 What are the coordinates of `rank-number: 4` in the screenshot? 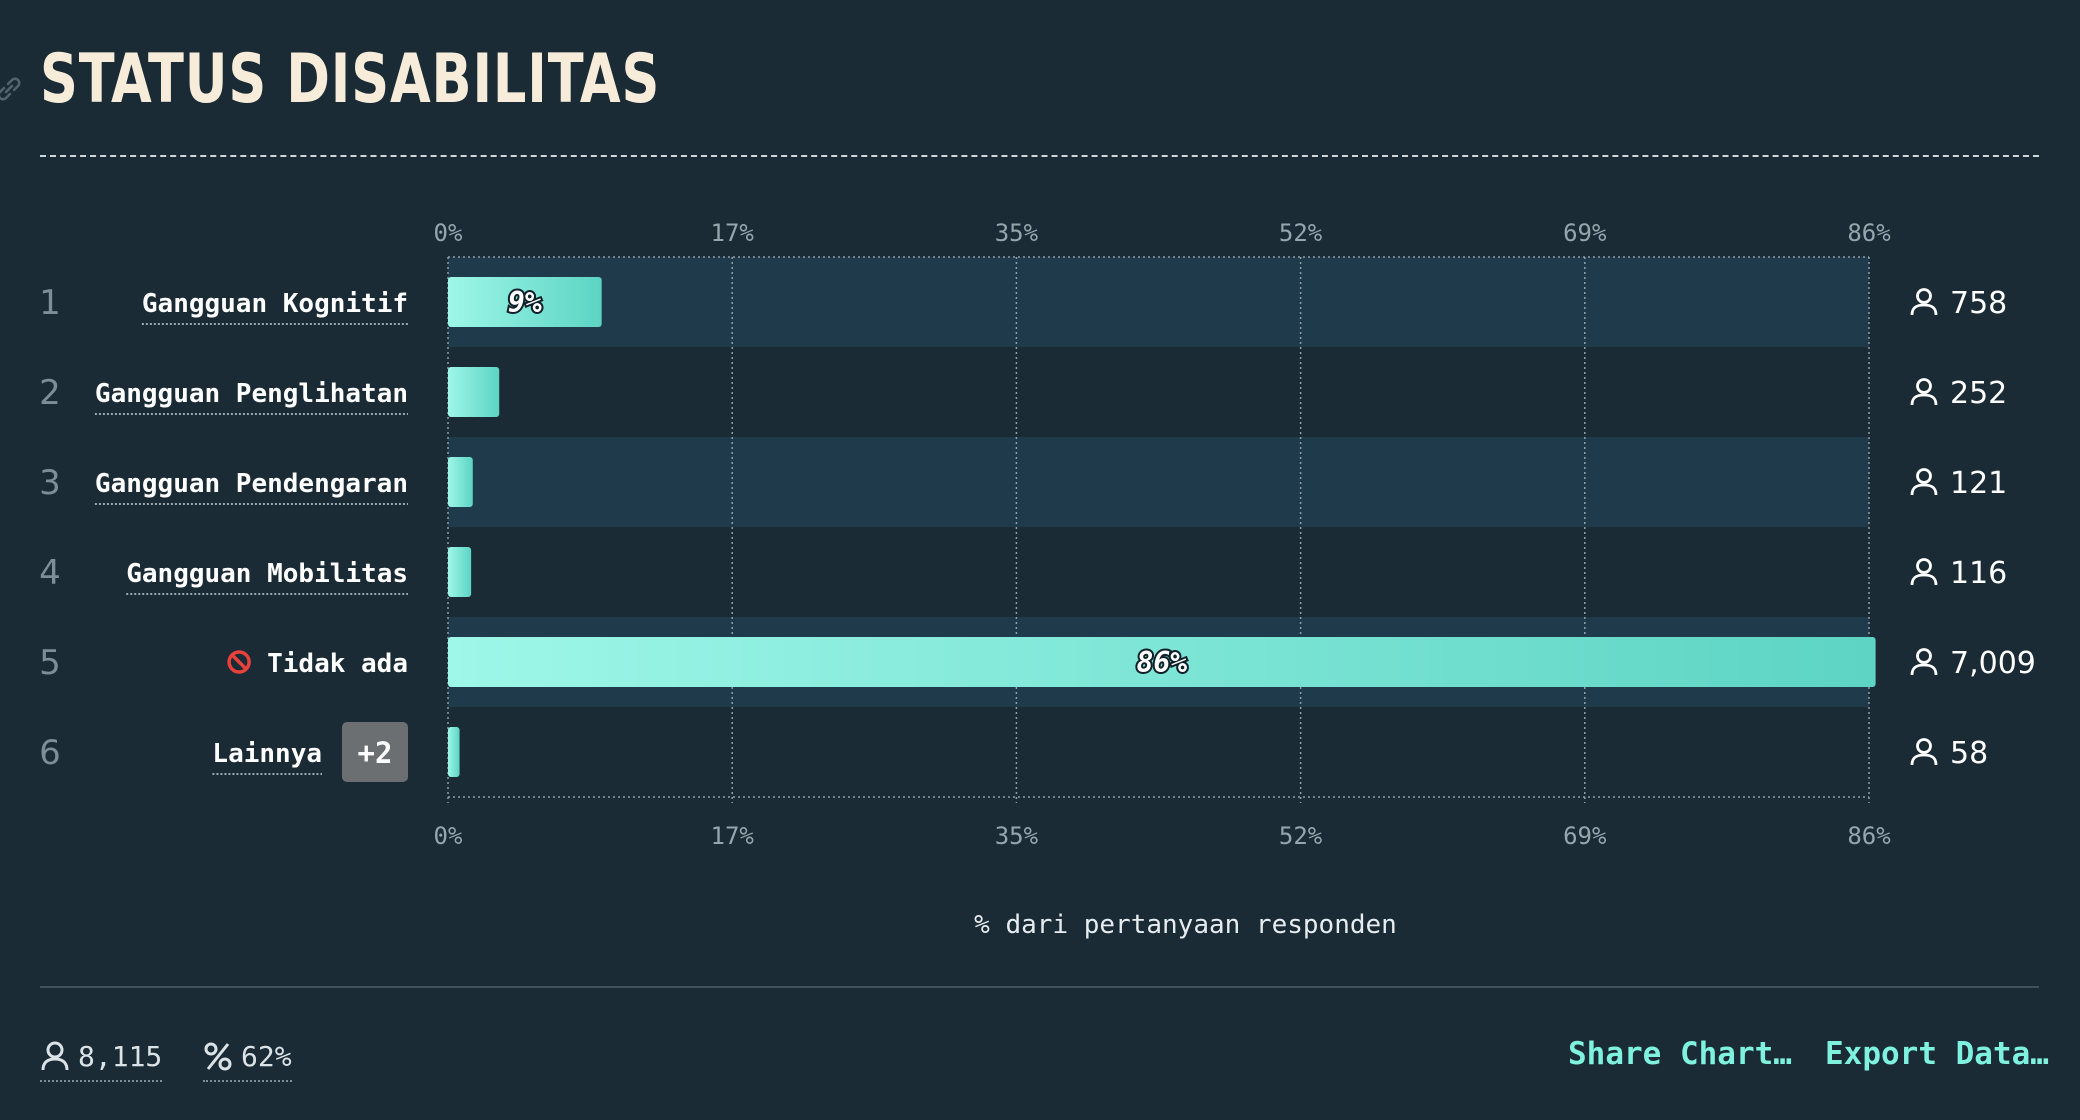 It's located at (50, 573).